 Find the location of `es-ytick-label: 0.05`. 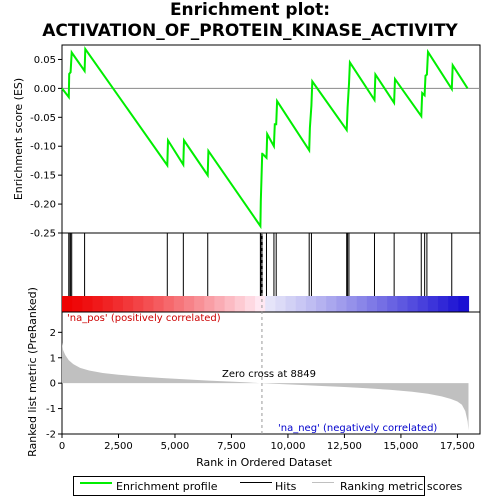

es-ytick-label: 0.05 is located at coordinates (45, 60).